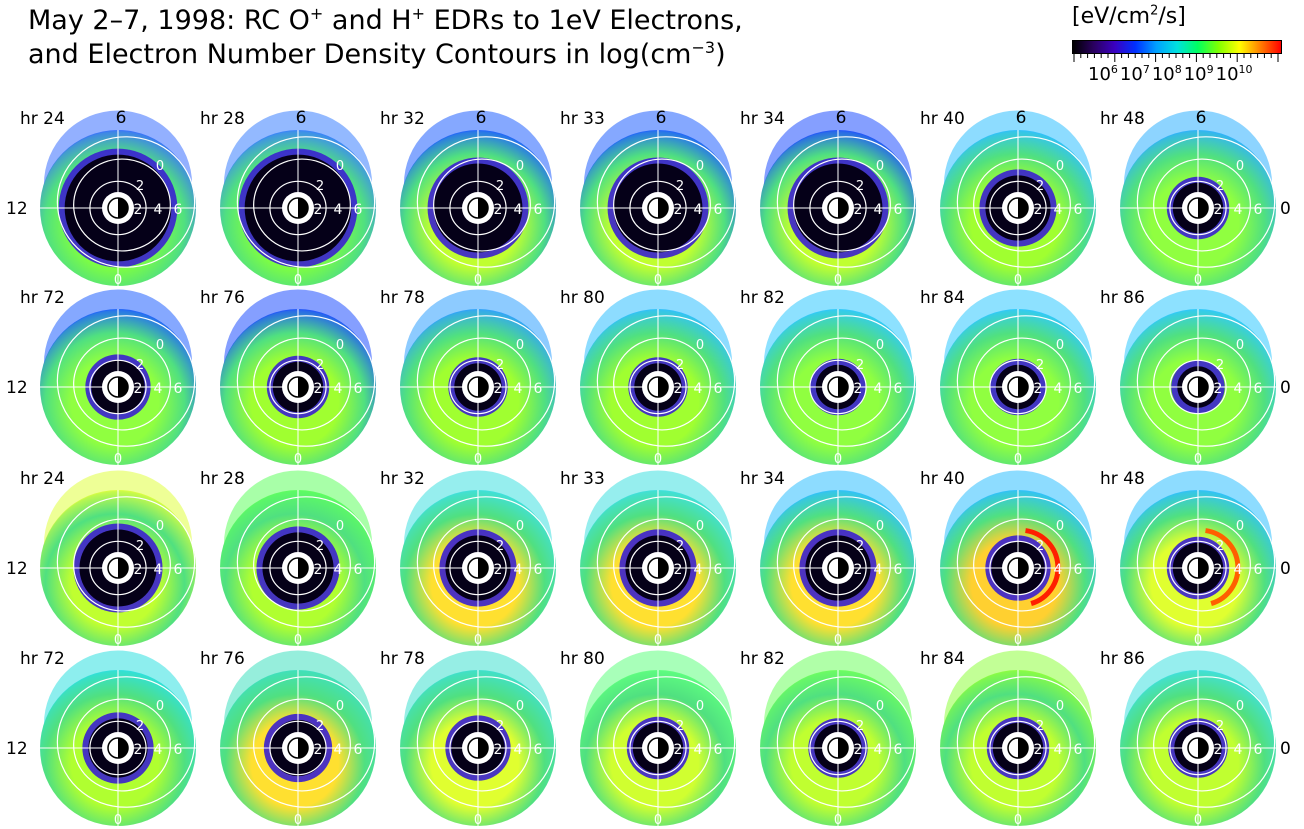 The width and height of the screenshot is (1304, 829). What do you see at coordinates (1198, 74) in the screenshot?
I see `colorbar-tick: 10⁹` at bounding box center [1198, 74].